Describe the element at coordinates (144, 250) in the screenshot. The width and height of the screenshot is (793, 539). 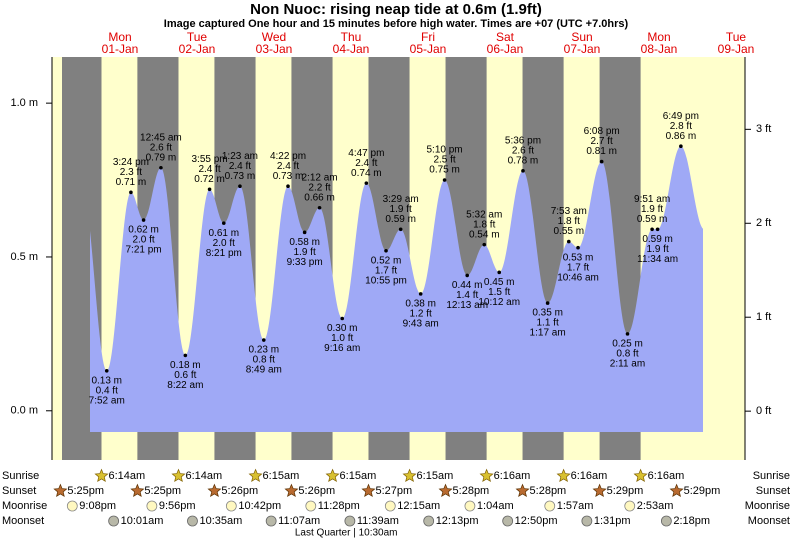
I see `tide-label: 7:21 pm` at that location.